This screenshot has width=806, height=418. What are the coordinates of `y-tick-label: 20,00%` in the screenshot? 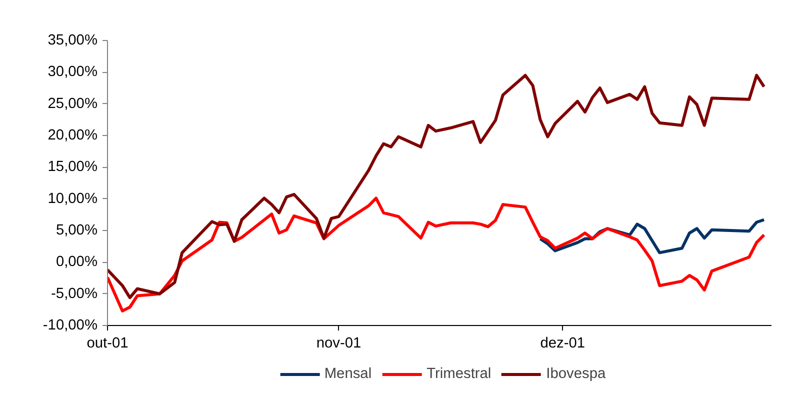 It's located at (73, 136).